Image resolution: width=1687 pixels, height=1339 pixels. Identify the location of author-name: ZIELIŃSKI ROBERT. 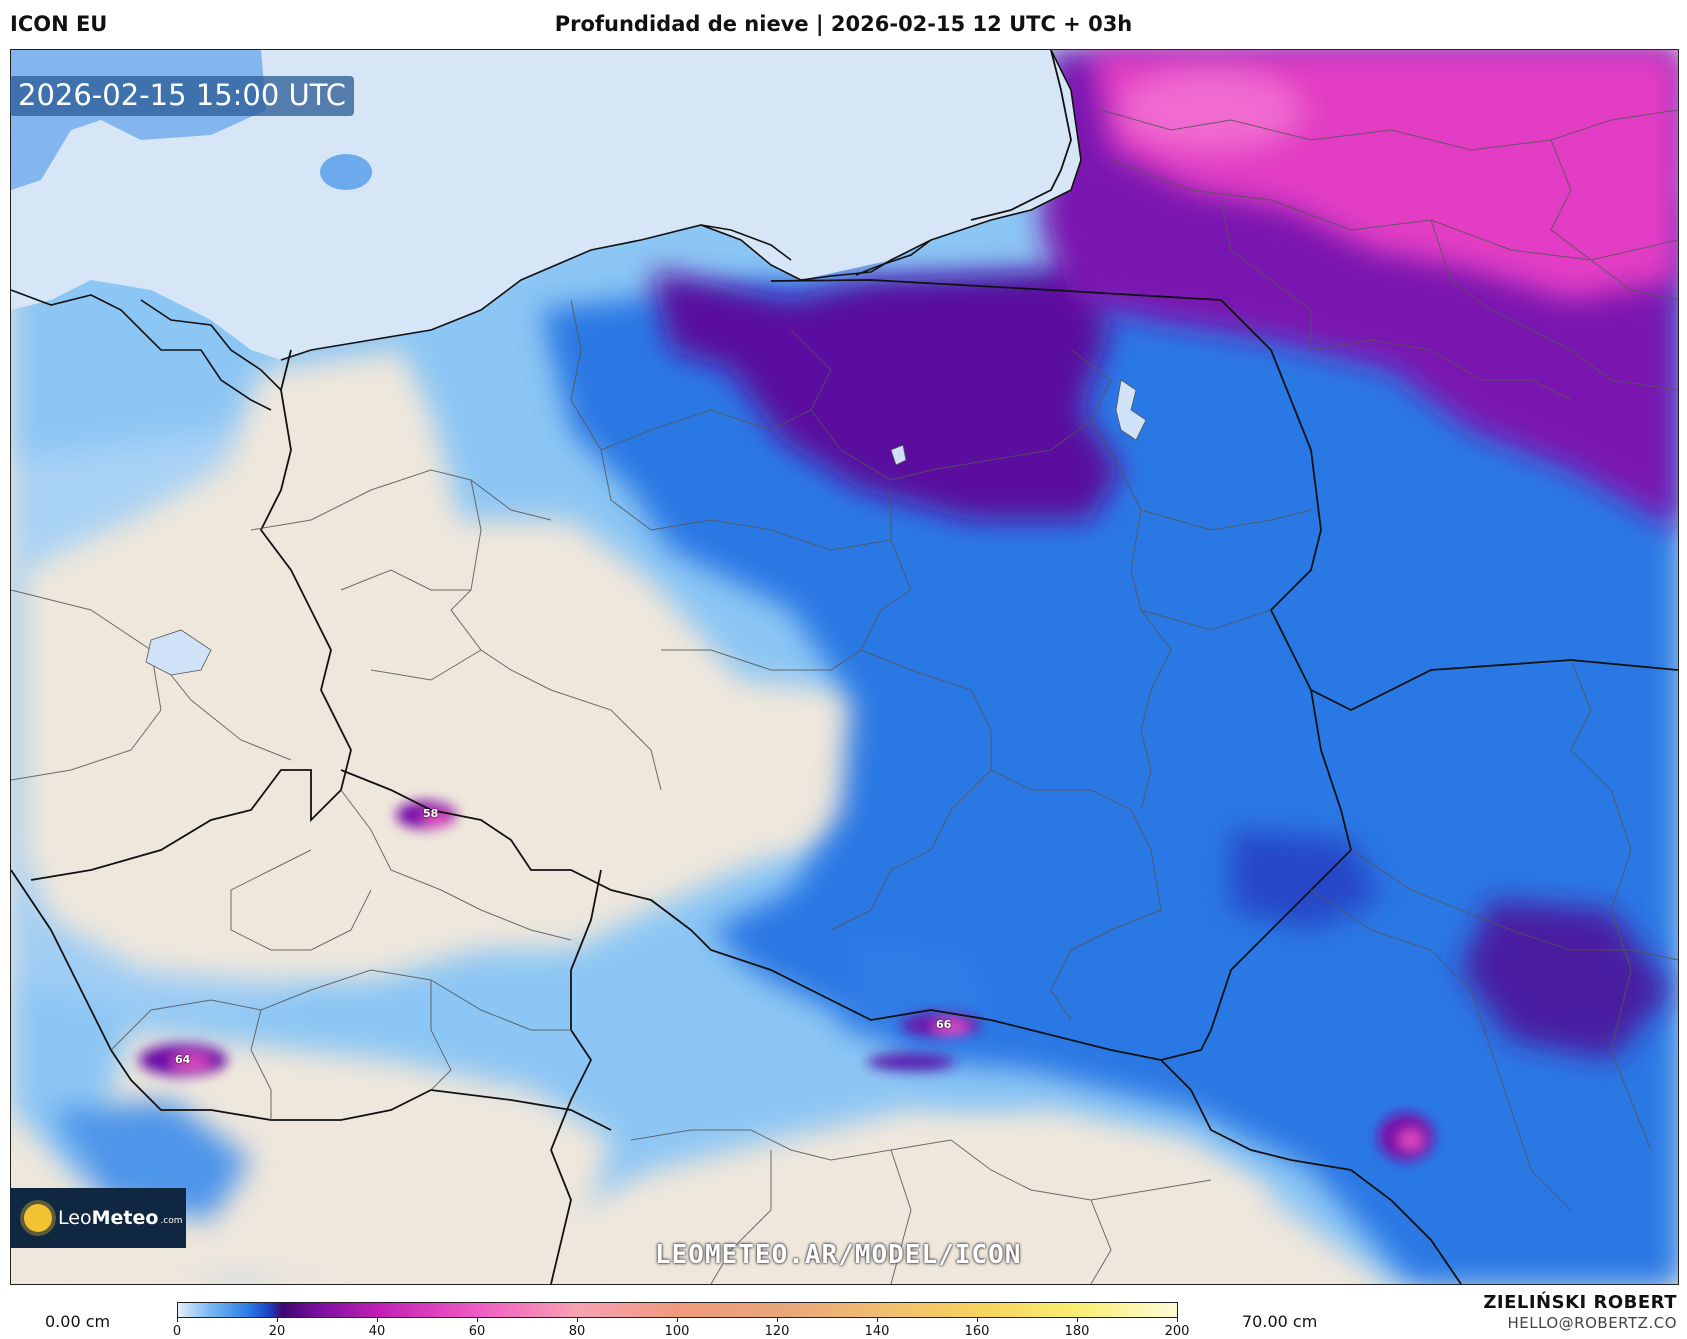
(1580, 1302).